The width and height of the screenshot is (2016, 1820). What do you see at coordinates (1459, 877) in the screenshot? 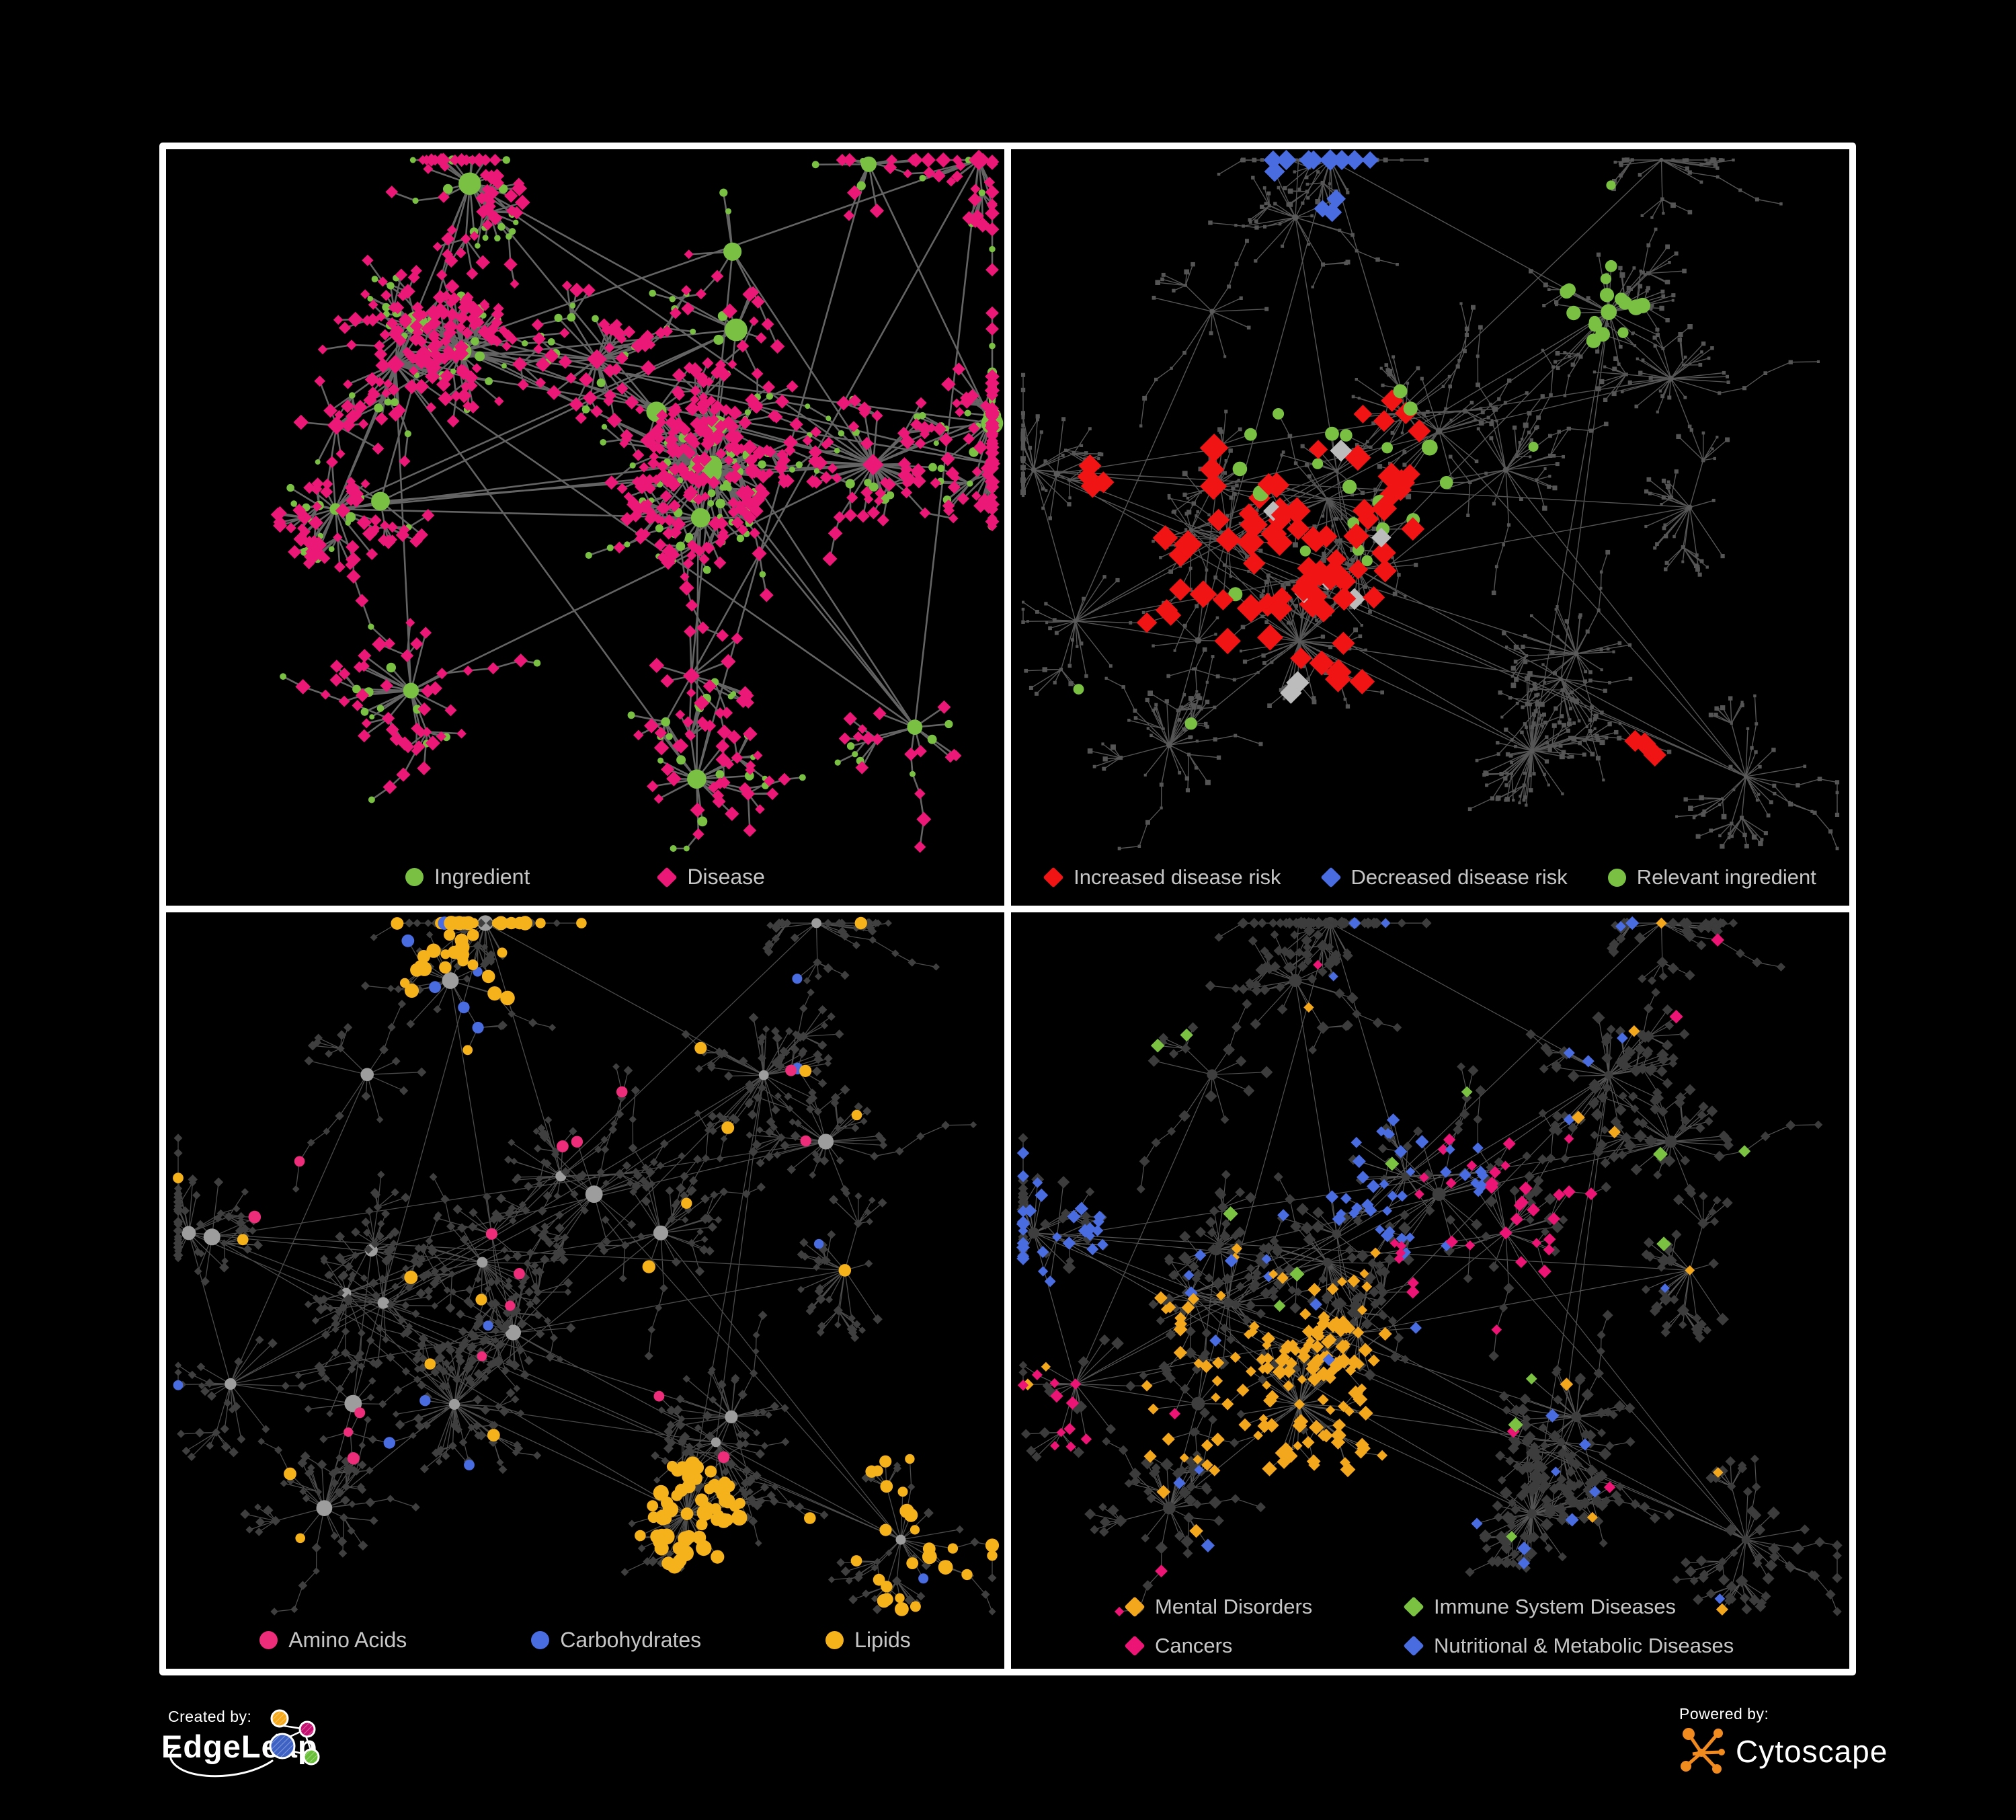
I see `legend-label: Decreased disease risk` at bounding box center [1459, 877].